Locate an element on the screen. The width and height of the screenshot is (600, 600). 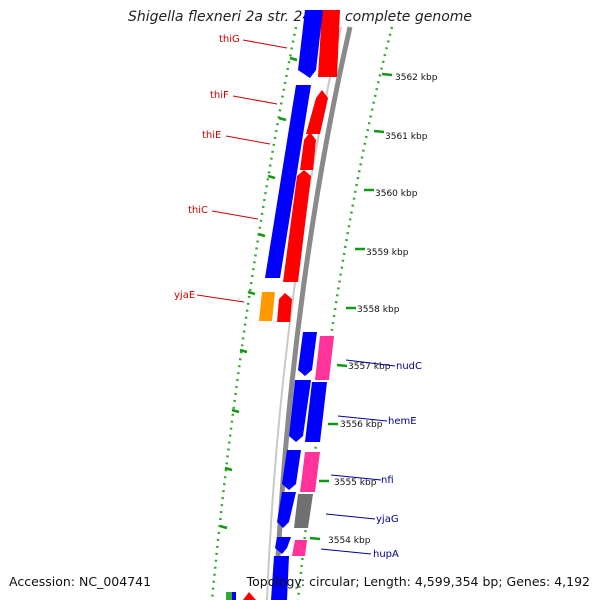
forward-genes is located at coordinates (308, 166).